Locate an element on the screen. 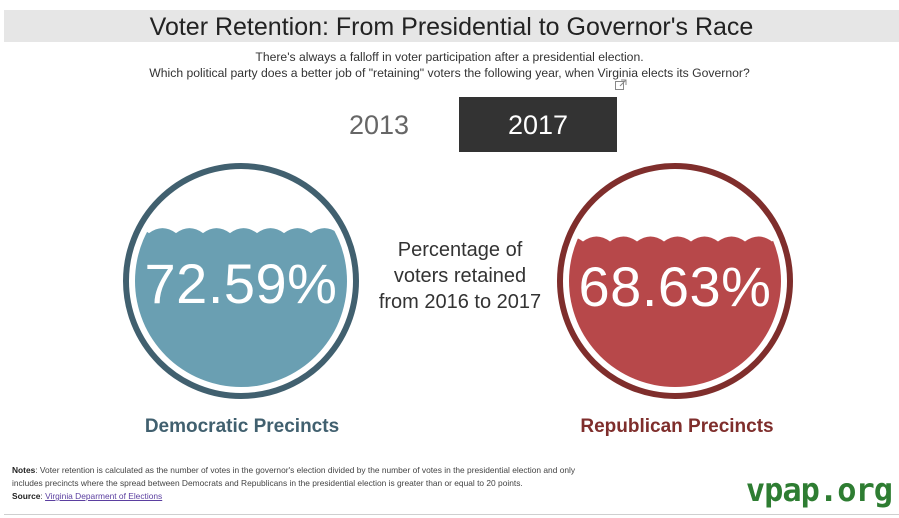  democratic-gauge-graphic is located at coordinates (241, 281).